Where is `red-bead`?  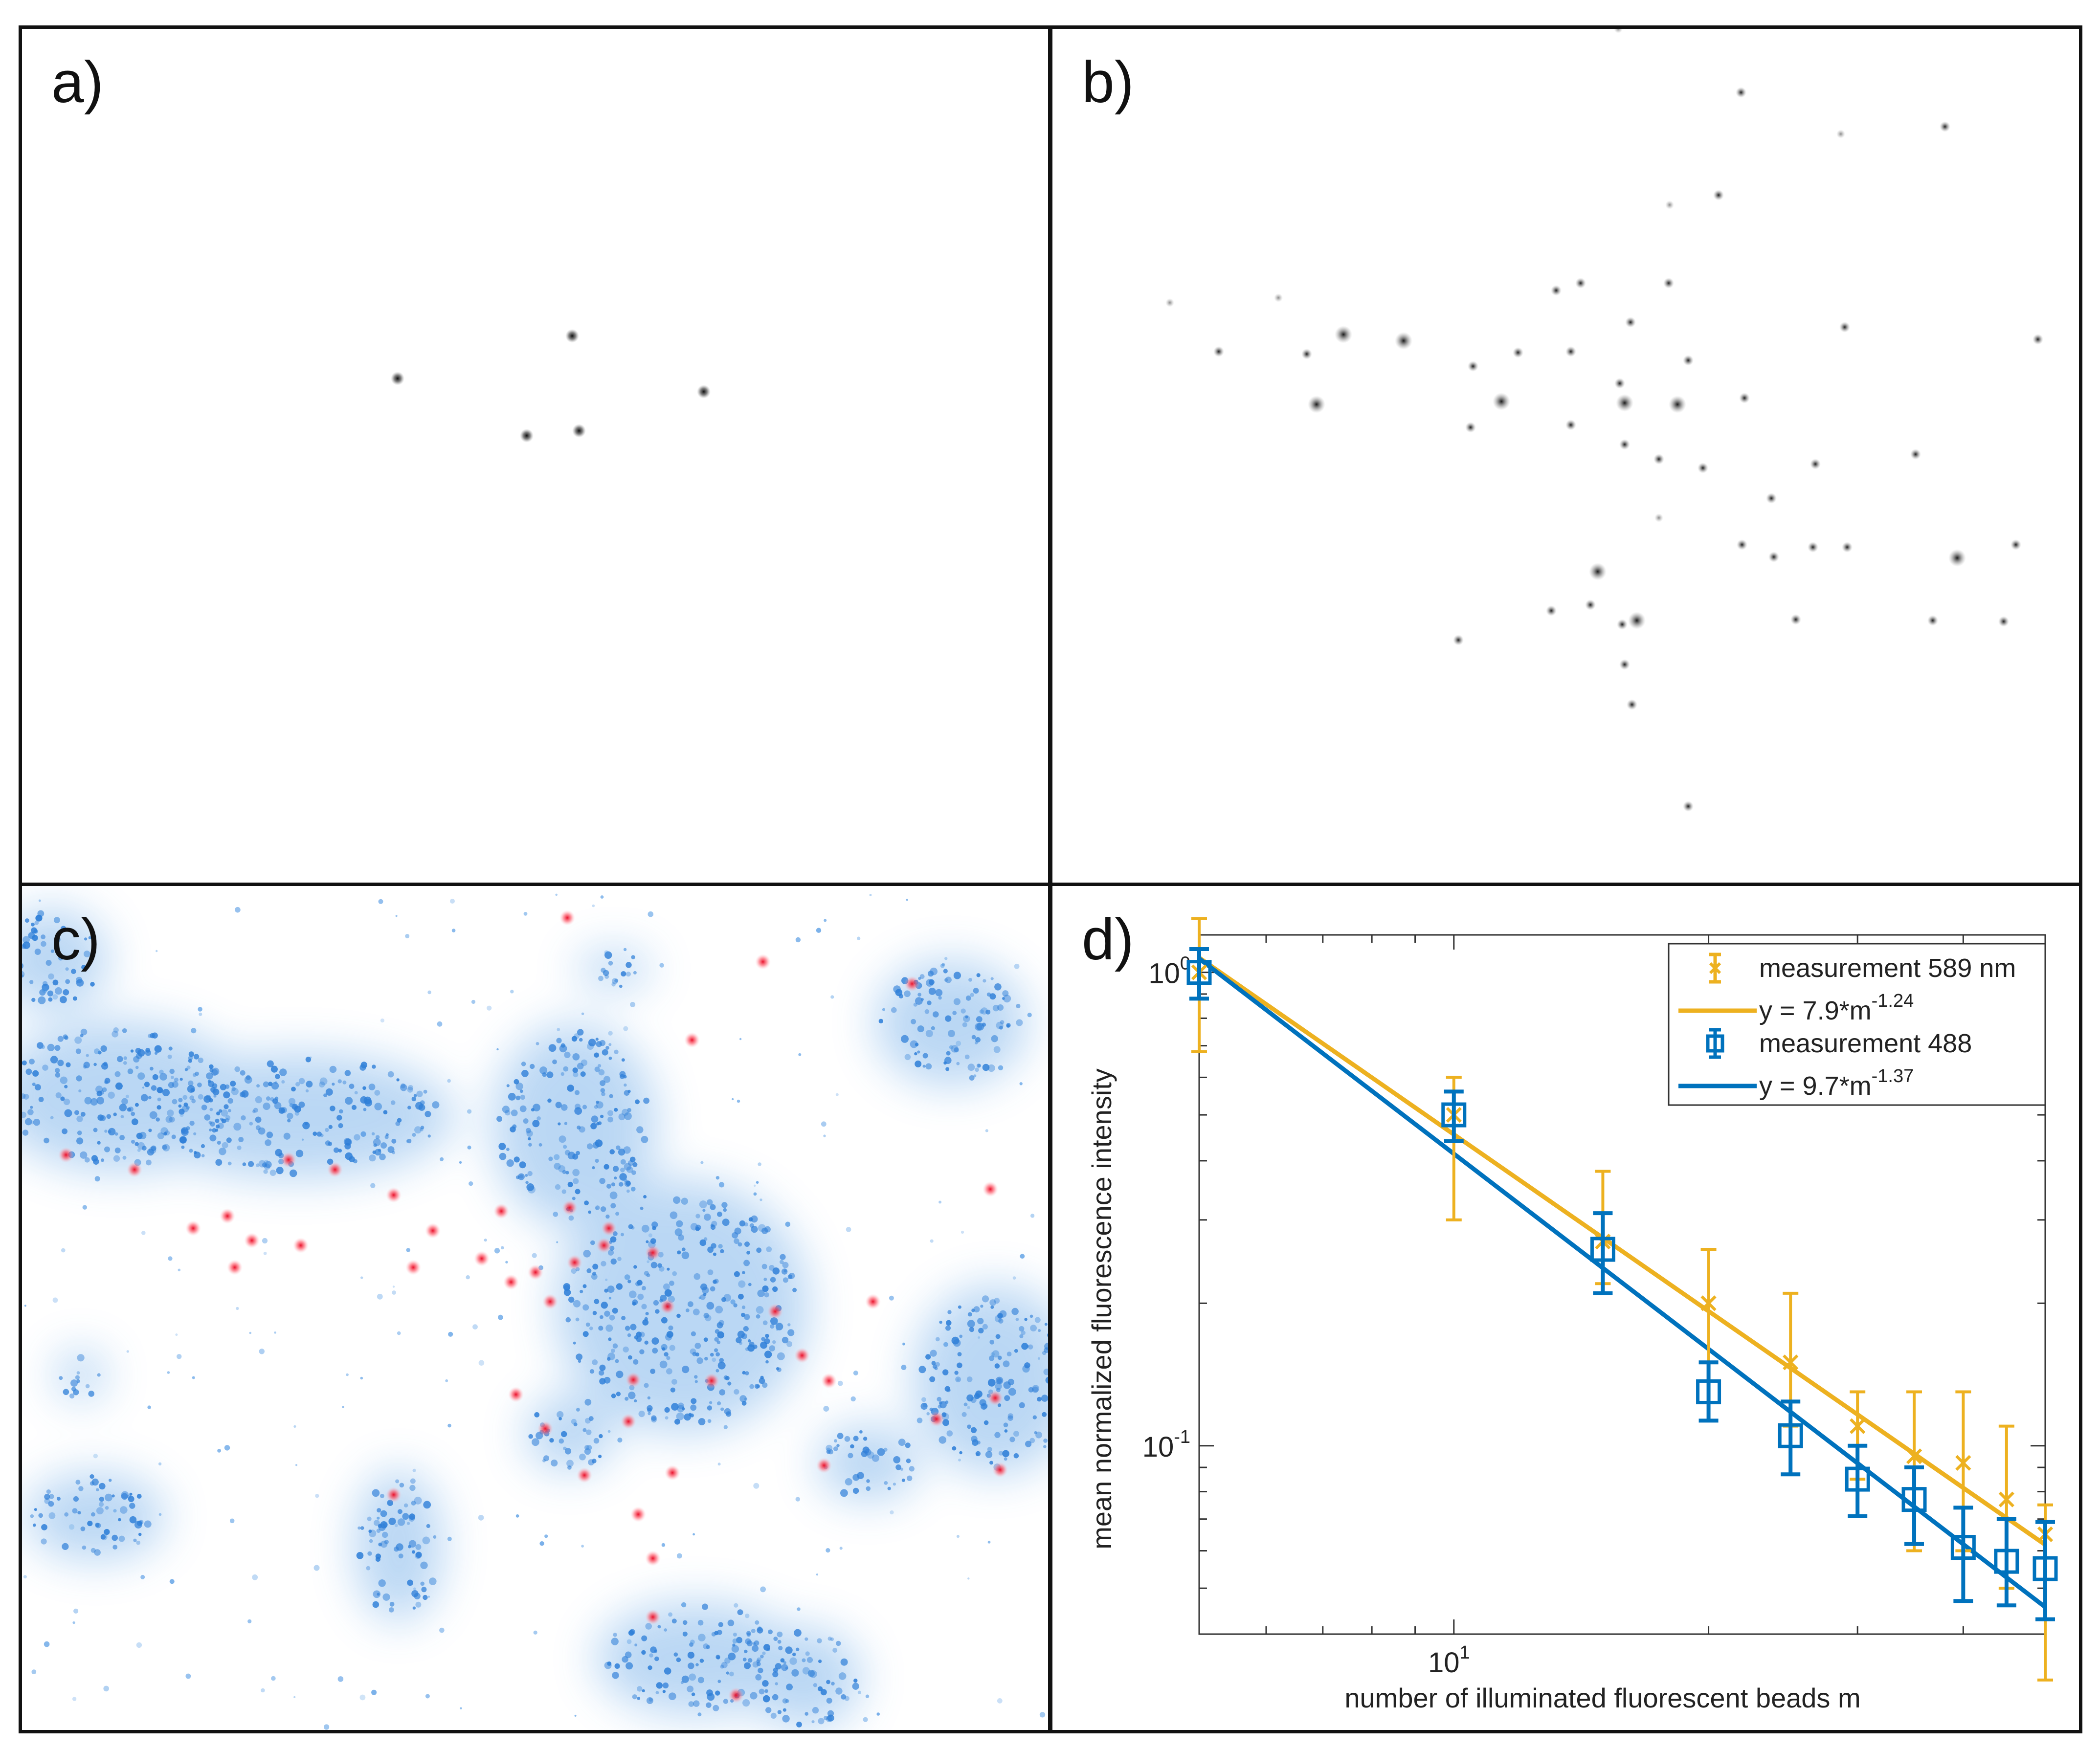 red-bead is located at coordinates (394, 1195).